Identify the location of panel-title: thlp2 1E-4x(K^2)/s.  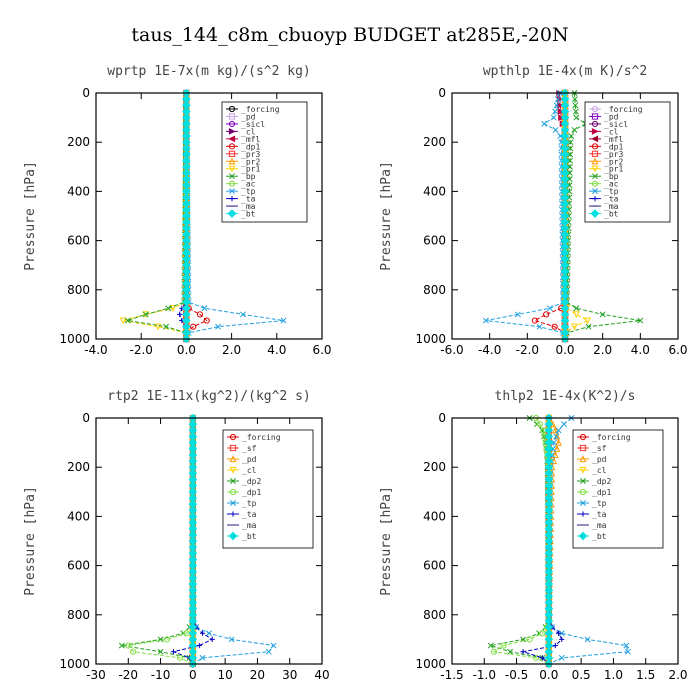
(565, 396).